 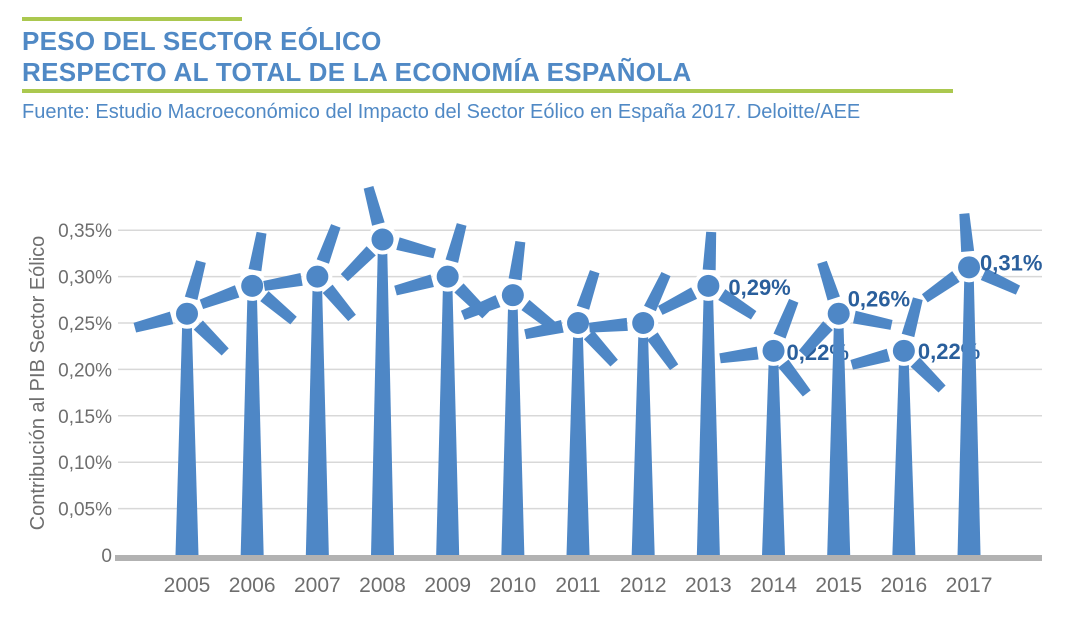 What do you see at coordinates (187, 585) in the screenshot?
I see `x-tick-label-2005: 2005` at bounding box center [187, 585].